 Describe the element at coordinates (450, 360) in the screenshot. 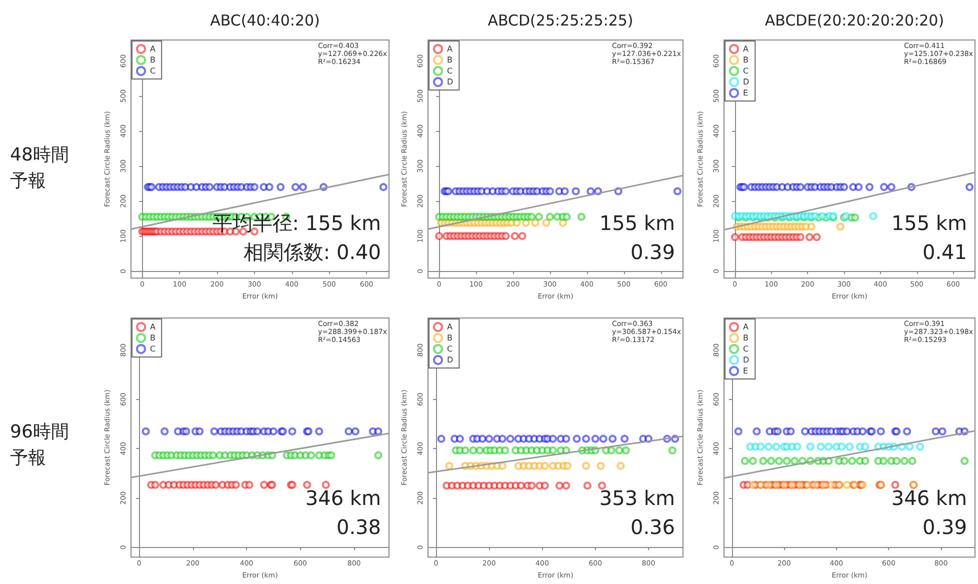

I see `legend-label: D` at that location.